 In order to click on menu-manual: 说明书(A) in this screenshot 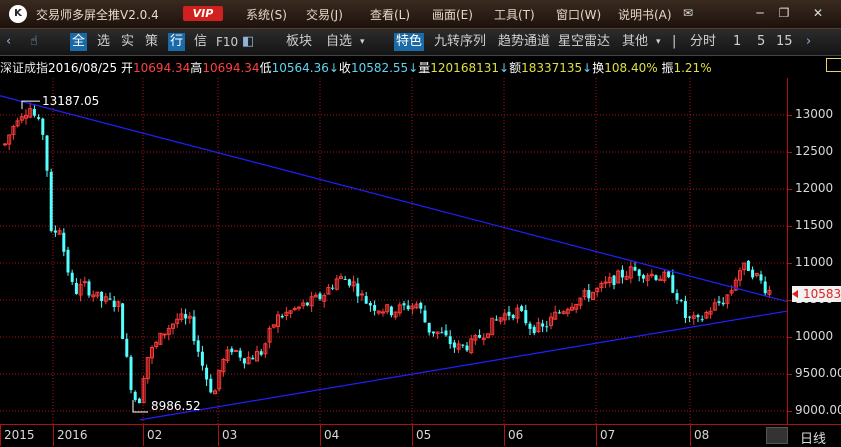, I will do `click(645, 15)`.